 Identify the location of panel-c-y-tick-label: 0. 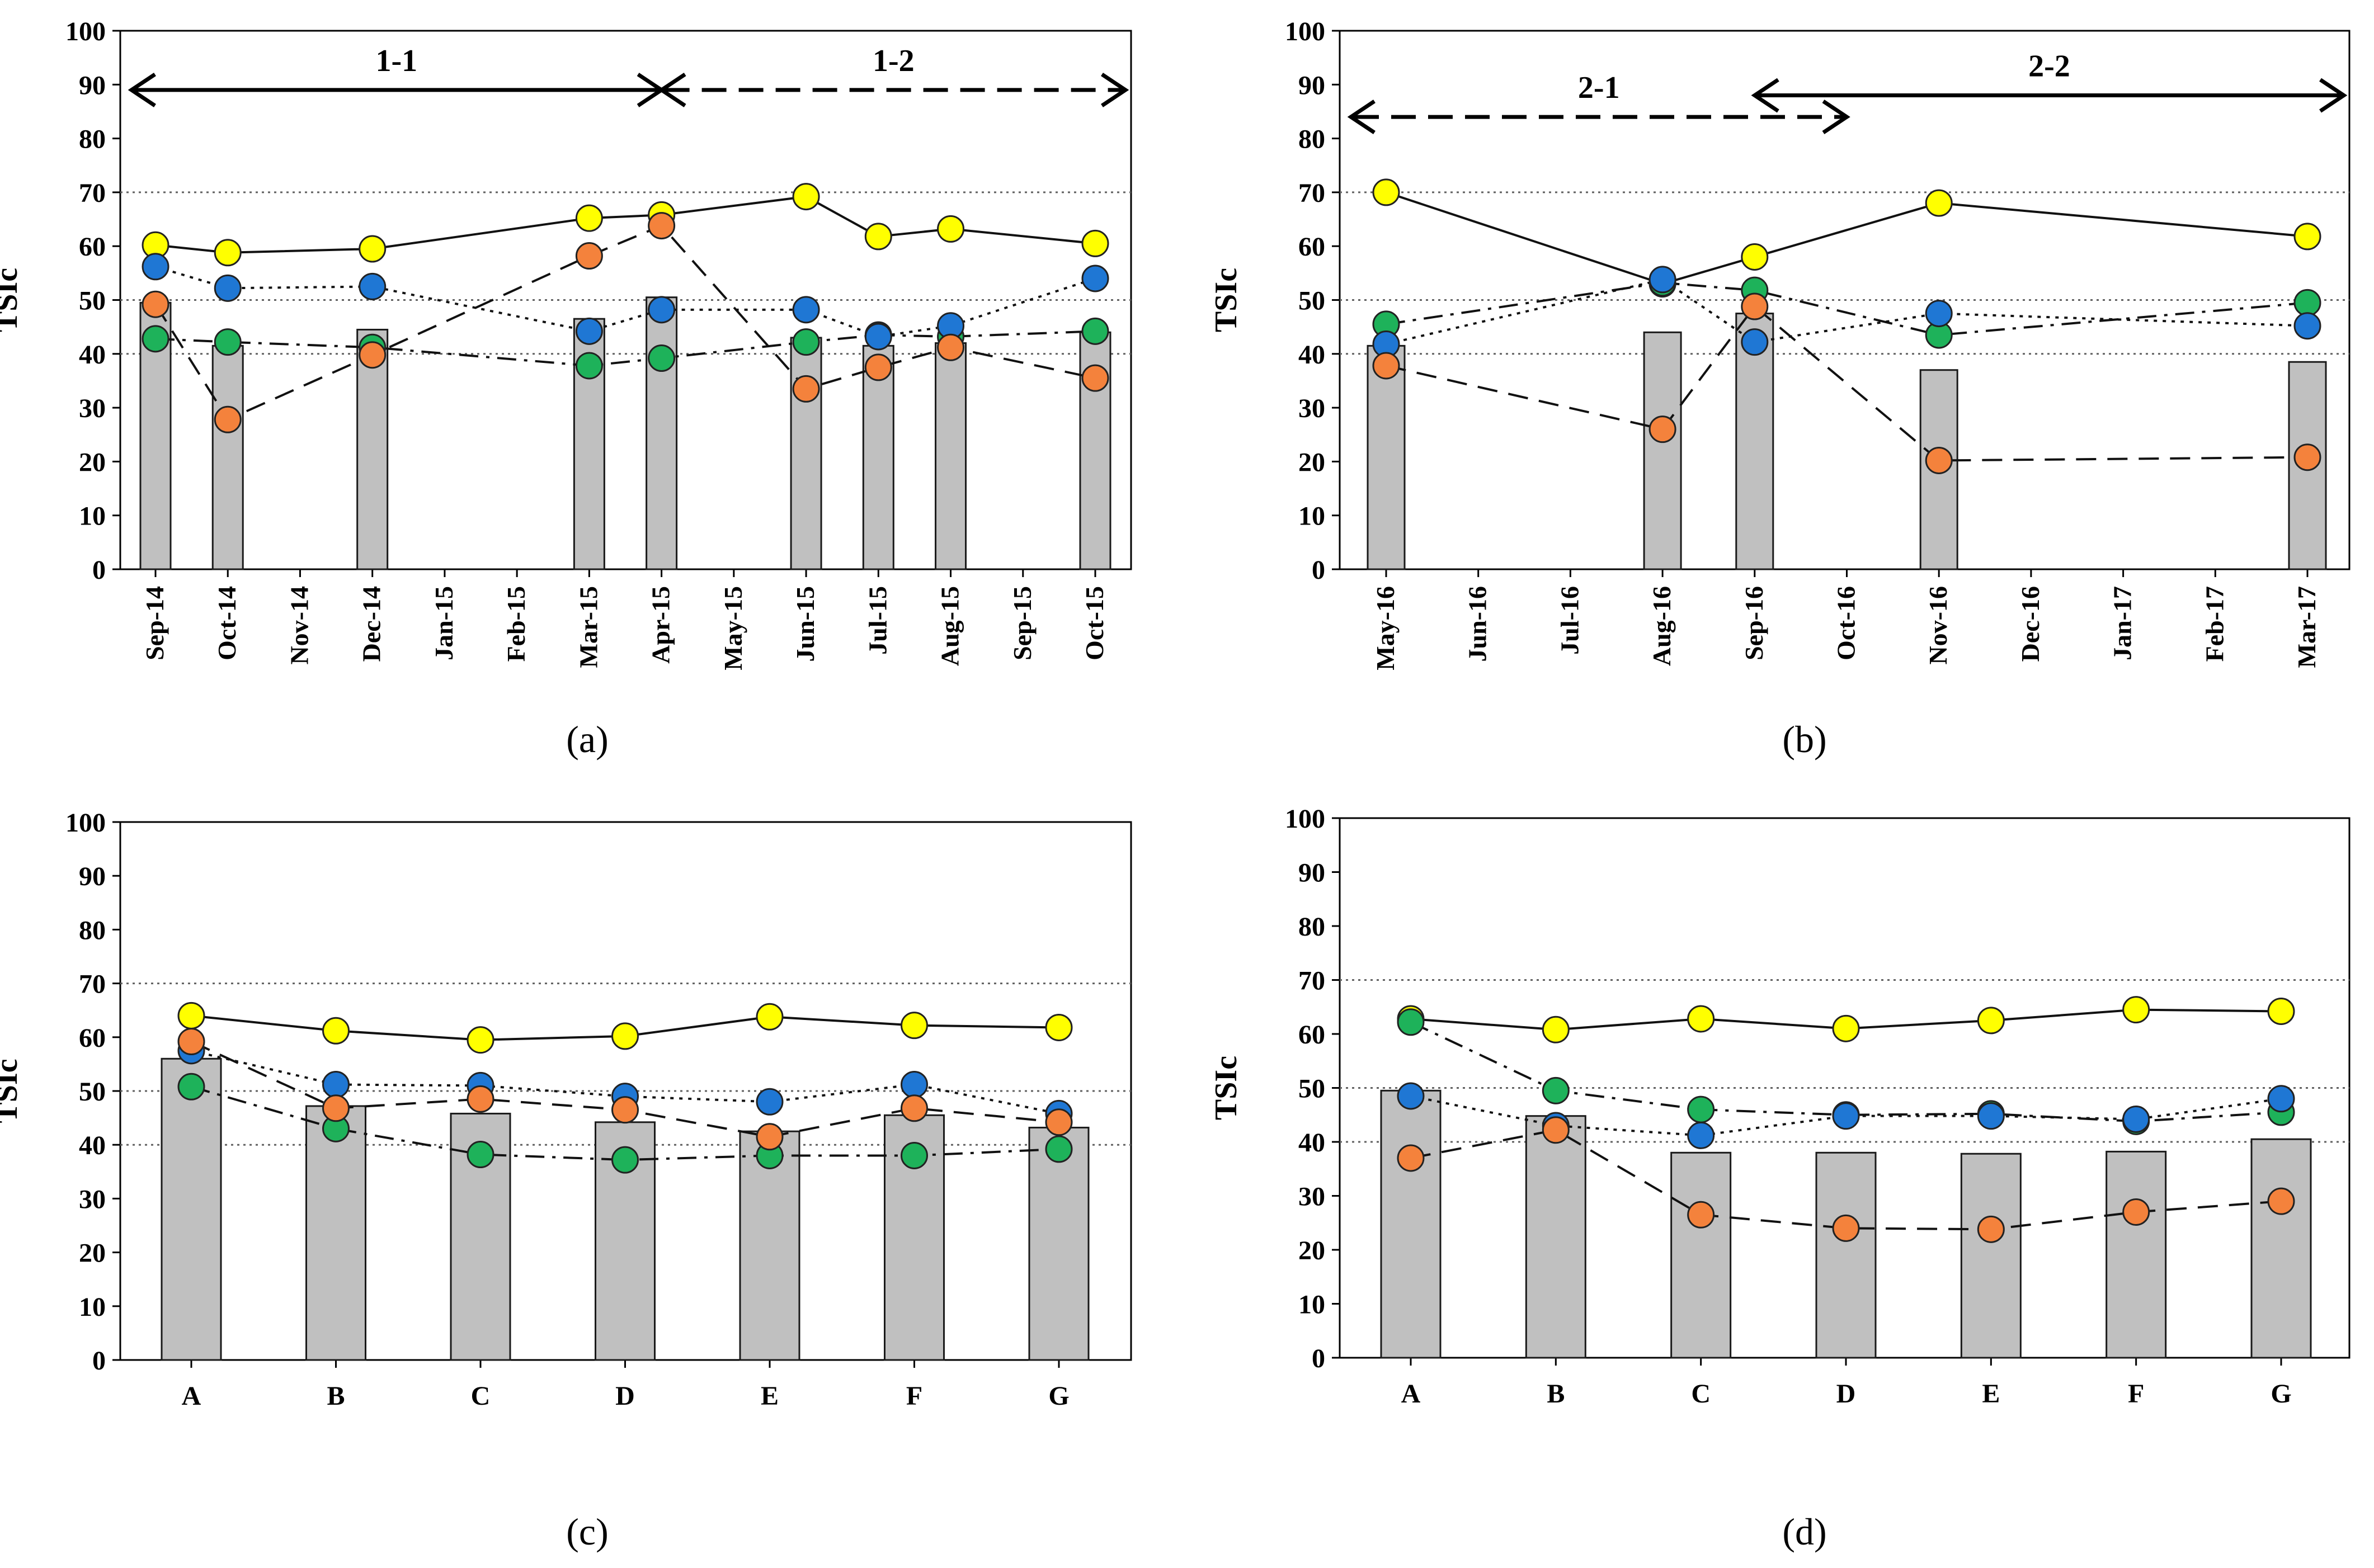
(99, 1361).